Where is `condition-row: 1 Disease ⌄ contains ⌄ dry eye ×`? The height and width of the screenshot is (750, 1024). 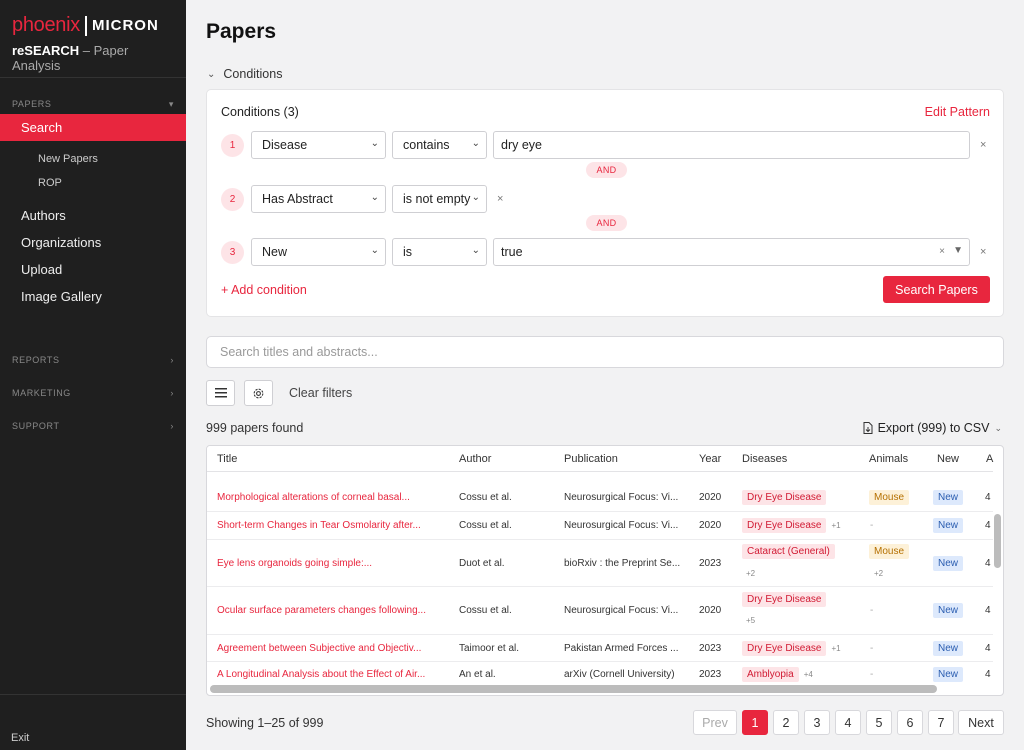 condition-row: 1 Disease ⌄ contains ⌄ dry eye × is located at coordinates (606, 145).